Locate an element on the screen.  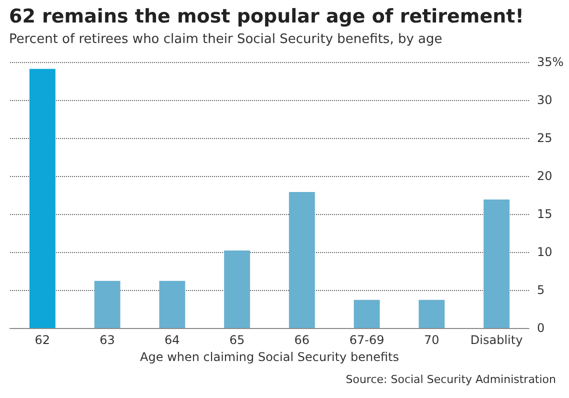
x-tick-label: 70 is located at coordinates (432, 340).